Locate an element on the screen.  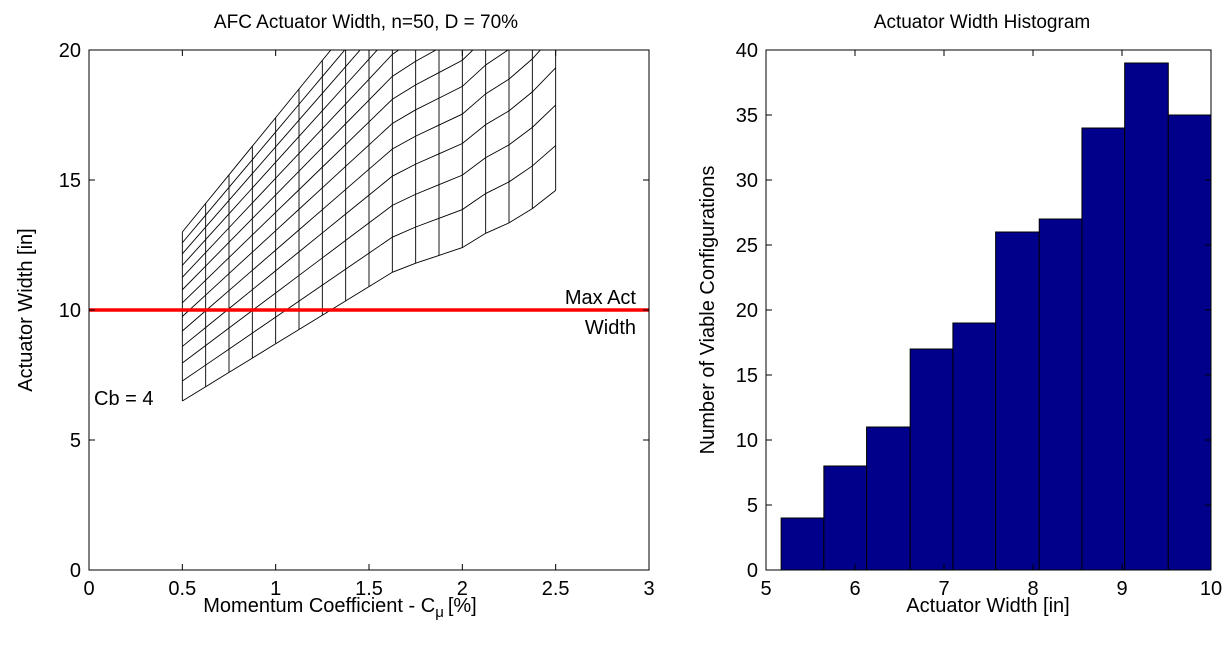
y-tick-label: 35 is located at coordinates (747, 116).